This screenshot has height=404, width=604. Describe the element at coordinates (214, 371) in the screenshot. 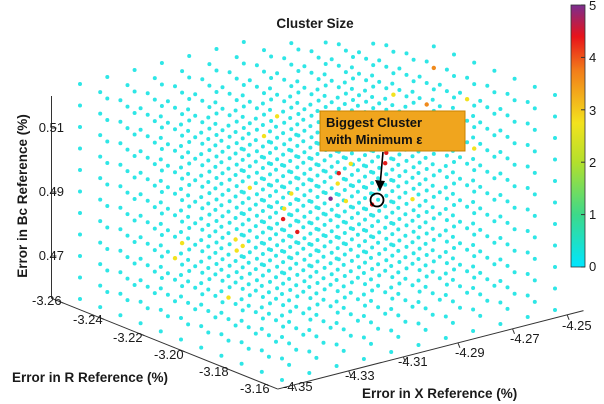

I see `y-tick-label: -3.18` at that location.